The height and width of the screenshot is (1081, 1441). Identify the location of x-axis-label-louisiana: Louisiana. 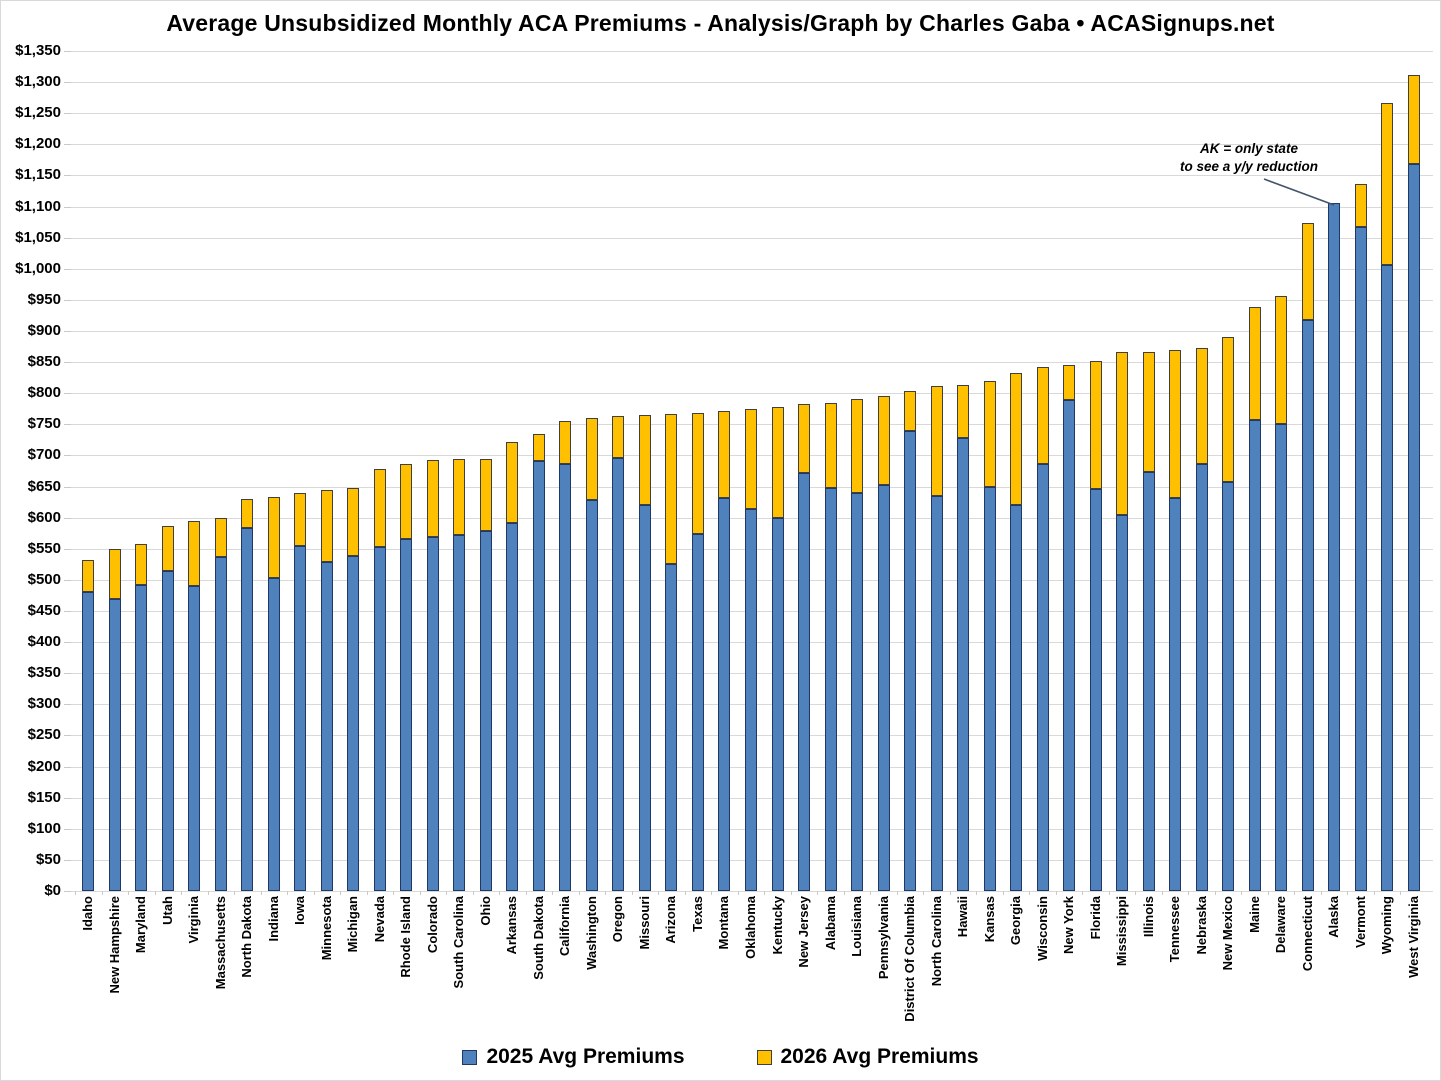
(857, 926).